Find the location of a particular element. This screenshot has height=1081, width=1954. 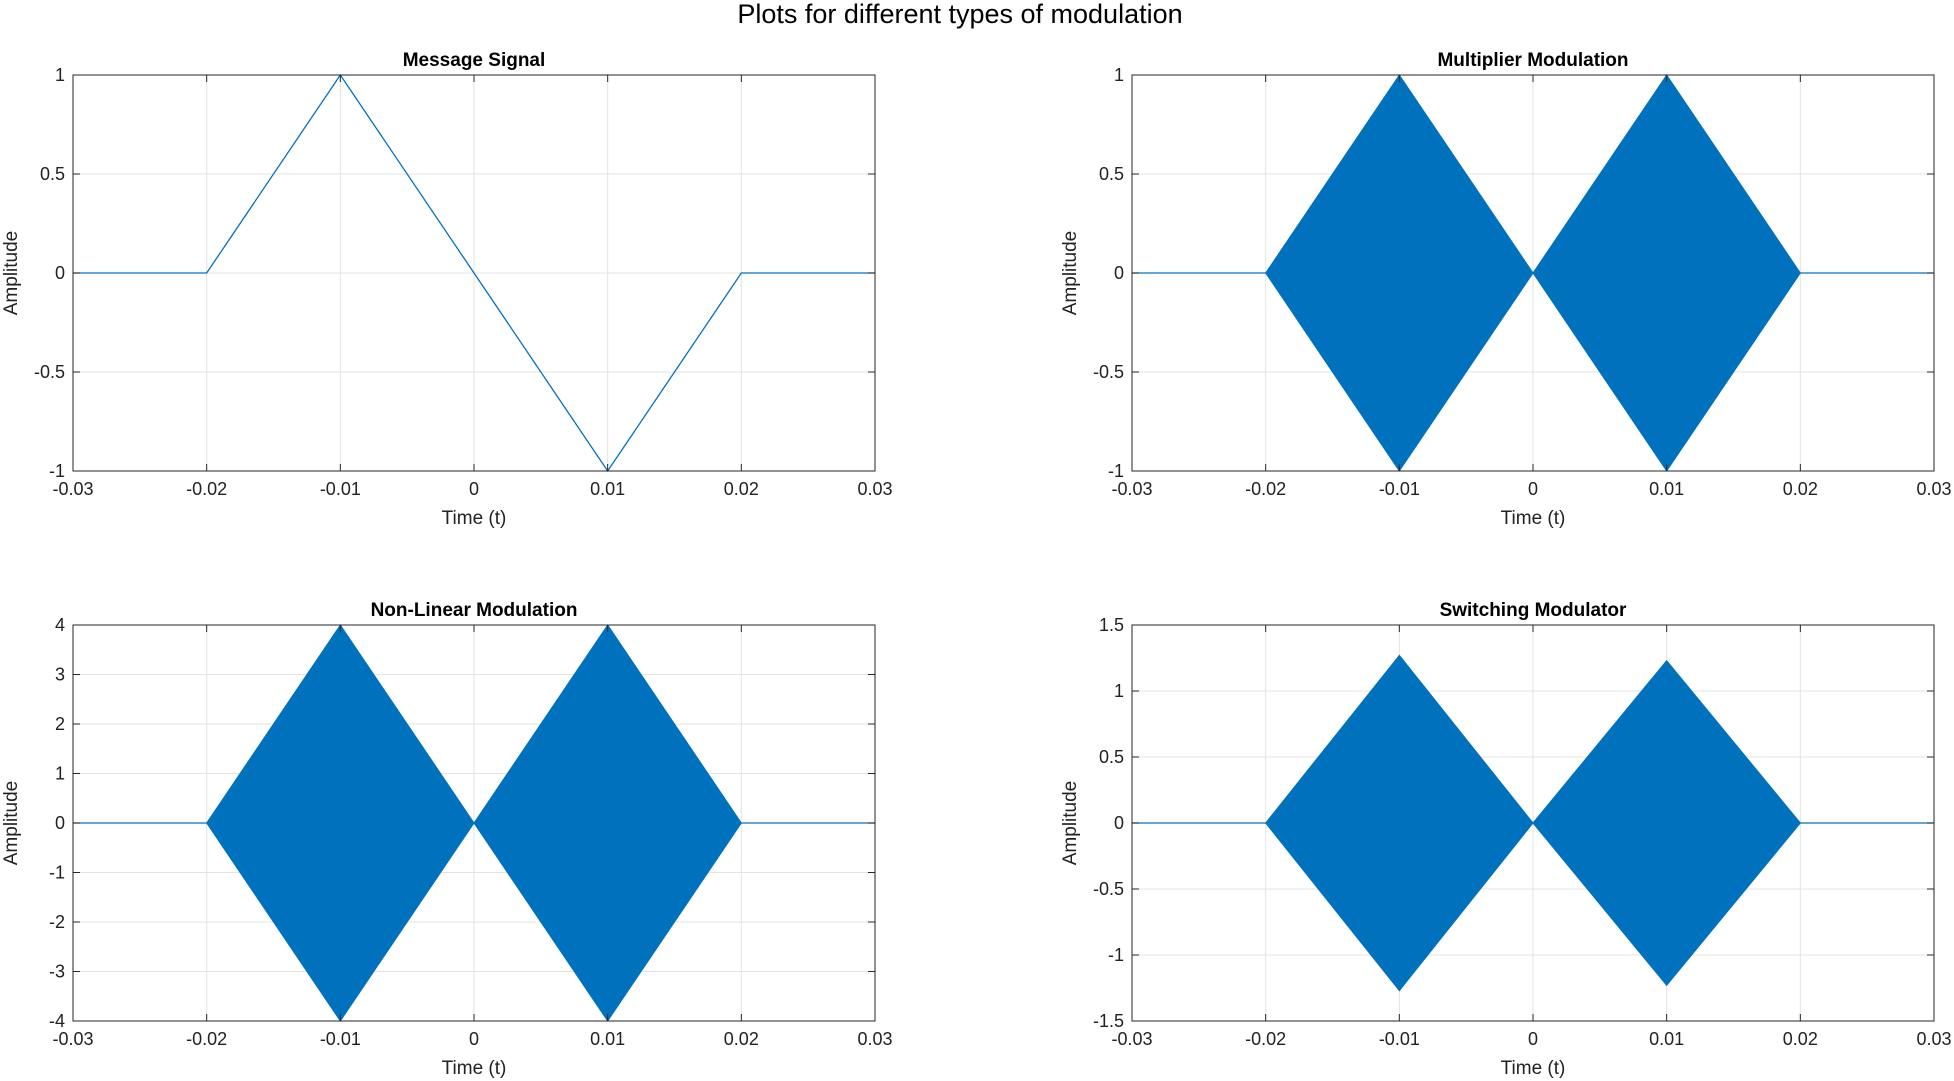

nonlinear-modulation-y-tick-label: 3 is located at coordinates (60, 675).